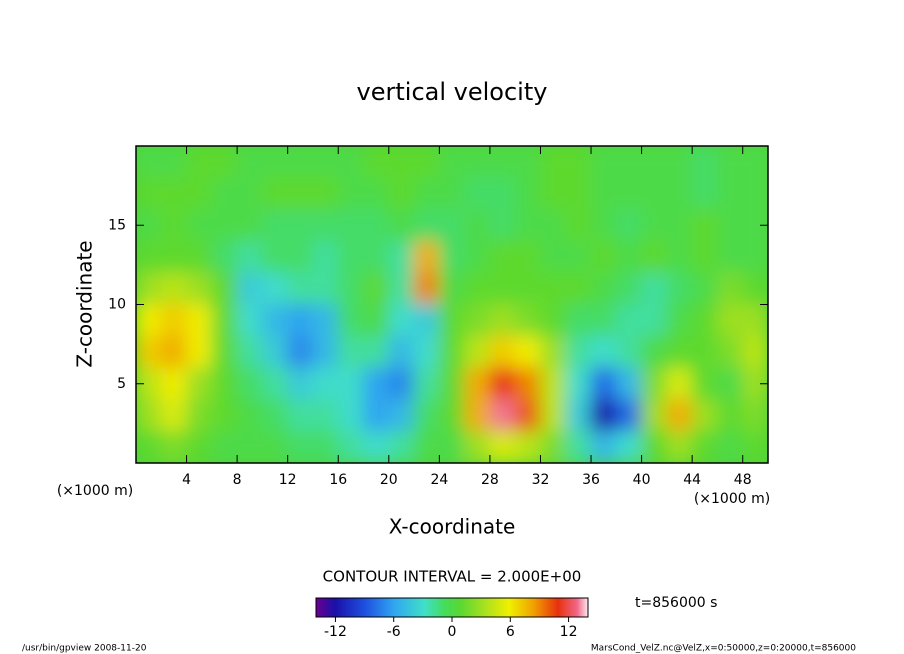  I want to click on x-tick-label: 20, so click(389, 480).